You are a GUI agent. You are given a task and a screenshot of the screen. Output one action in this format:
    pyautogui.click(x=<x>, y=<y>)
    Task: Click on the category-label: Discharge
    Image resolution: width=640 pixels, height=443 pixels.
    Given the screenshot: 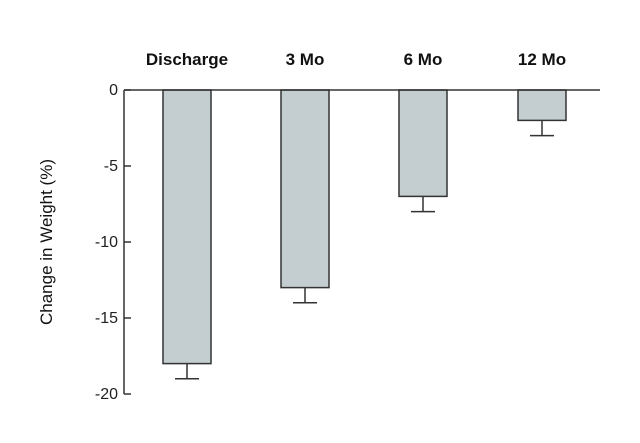 What is the action you would take?
    pyautogui.click(x=187, y=59)
    